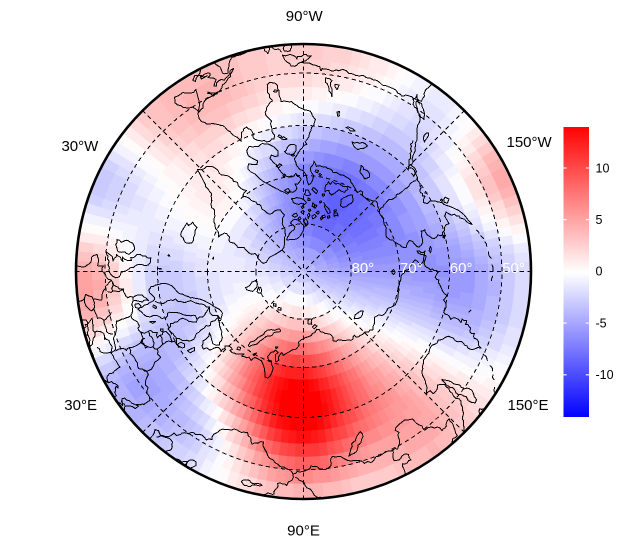 This screenshot has width=625, height=552. I want to click on svg-text: 5, so click(599, 220).